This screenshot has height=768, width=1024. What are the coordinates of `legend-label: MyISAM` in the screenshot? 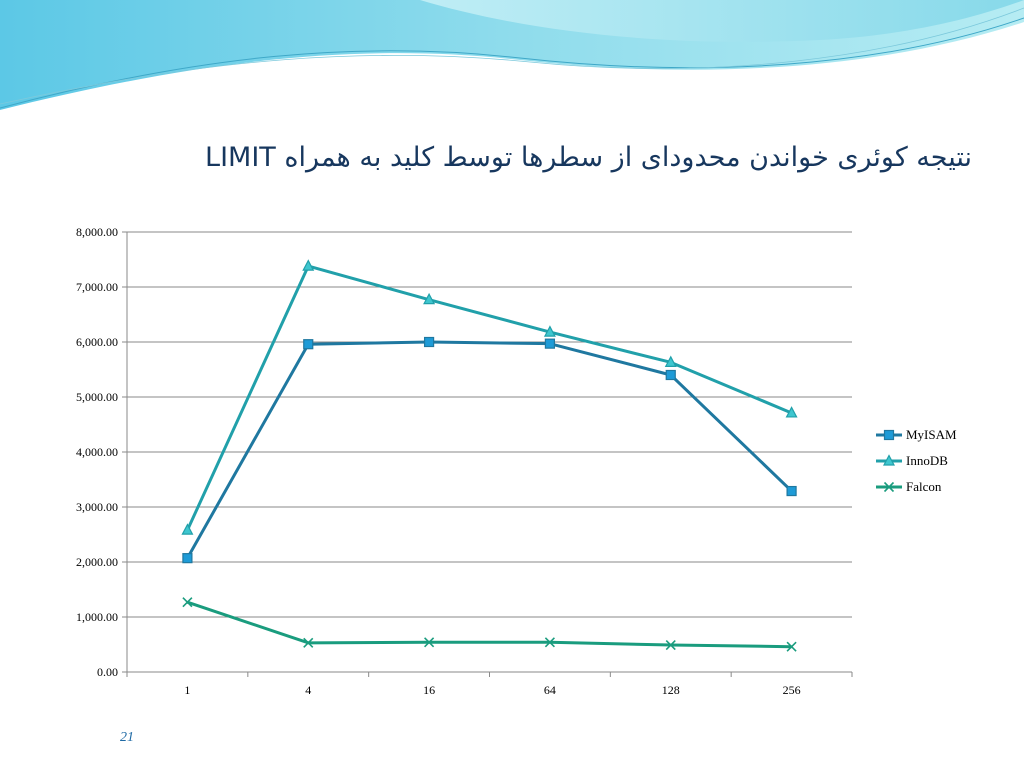 It's located at (931, 434).